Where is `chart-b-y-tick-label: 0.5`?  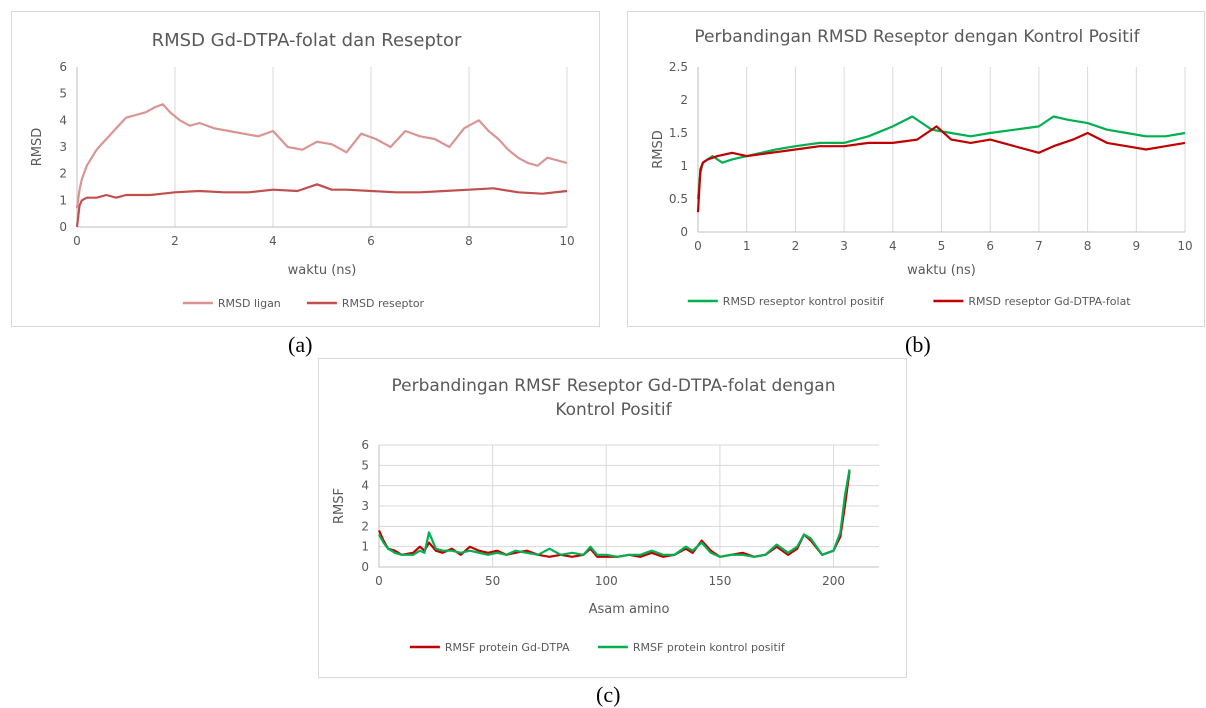
chart-b-y-tick-label: 0.5 is located at coordinates (678, 199).